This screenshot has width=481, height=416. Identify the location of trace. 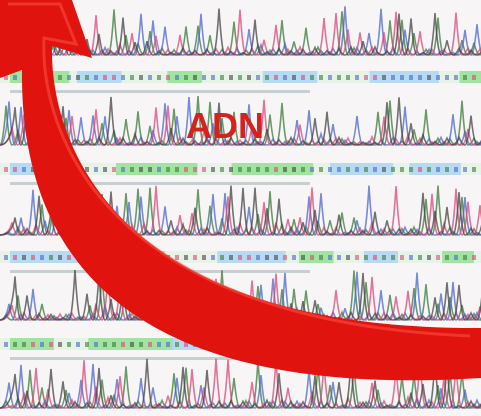
(240, 383).